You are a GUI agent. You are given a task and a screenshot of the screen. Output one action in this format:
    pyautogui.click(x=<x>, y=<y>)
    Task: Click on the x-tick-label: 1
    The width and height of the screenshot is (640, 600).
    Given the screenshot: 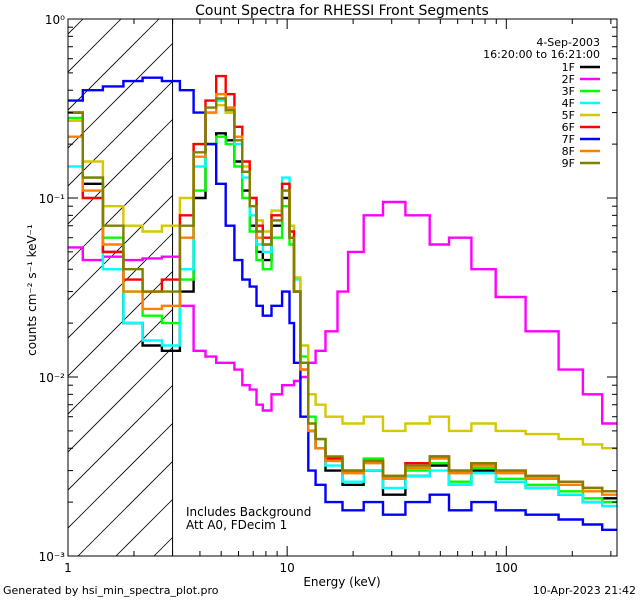 What is the action you would take?
    pyautogui.click(x=68, y=568)
    